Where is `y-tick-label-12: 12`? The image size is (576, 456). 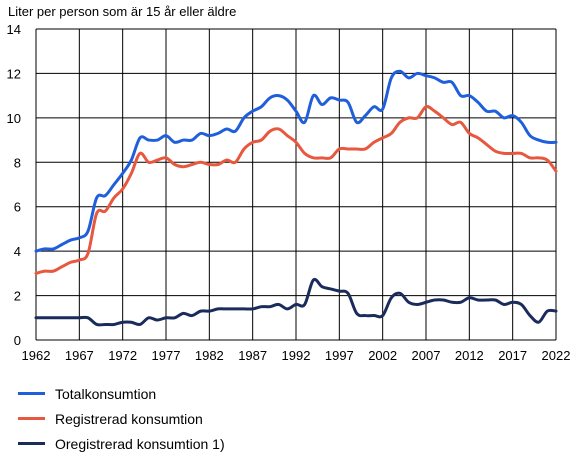
y-tick-label-12: 12 is located at coordinates (14, 73).